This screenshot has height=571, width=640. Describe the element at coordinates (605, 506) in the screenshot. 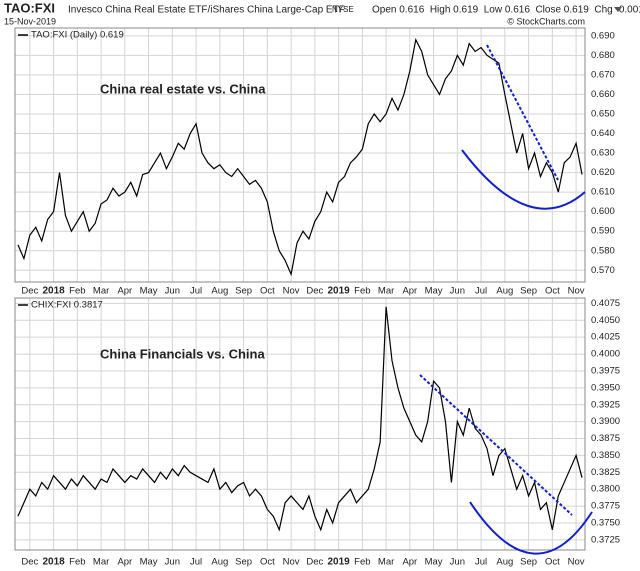

I see `y-tick-label: 0.3775` at that location.